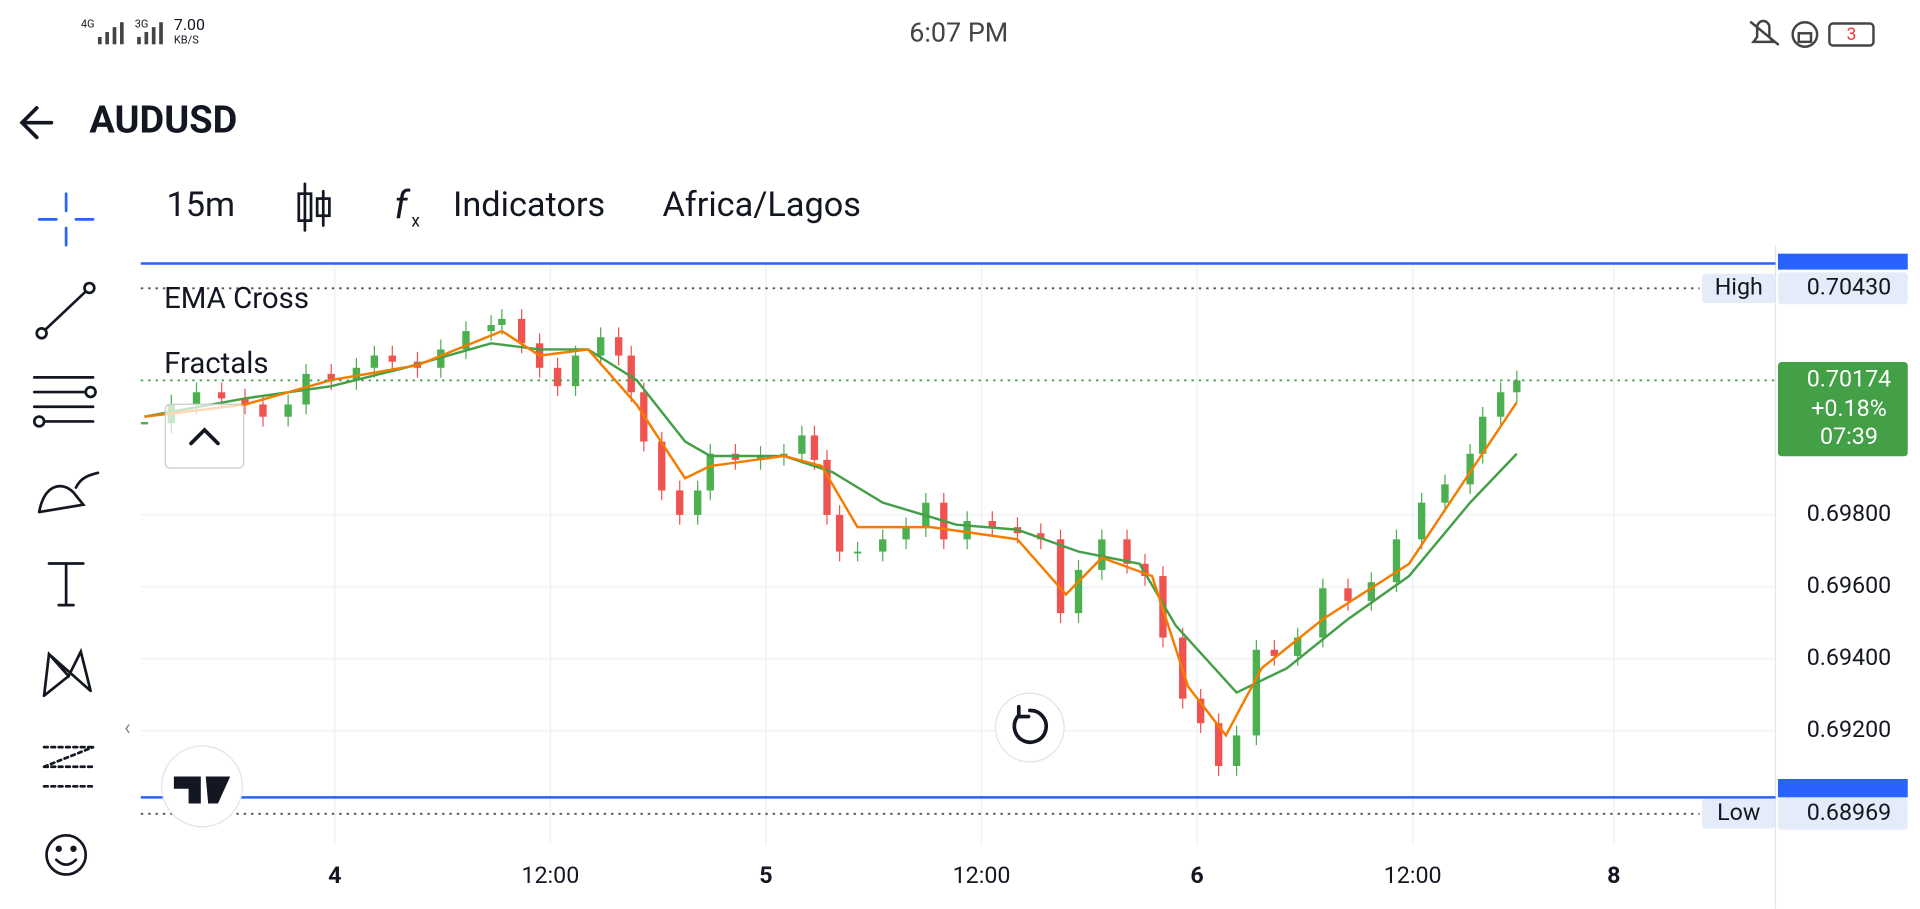 The height and width of the screenshot is (909, 1920). I want to click on pattern-tool, so click(67, 672).